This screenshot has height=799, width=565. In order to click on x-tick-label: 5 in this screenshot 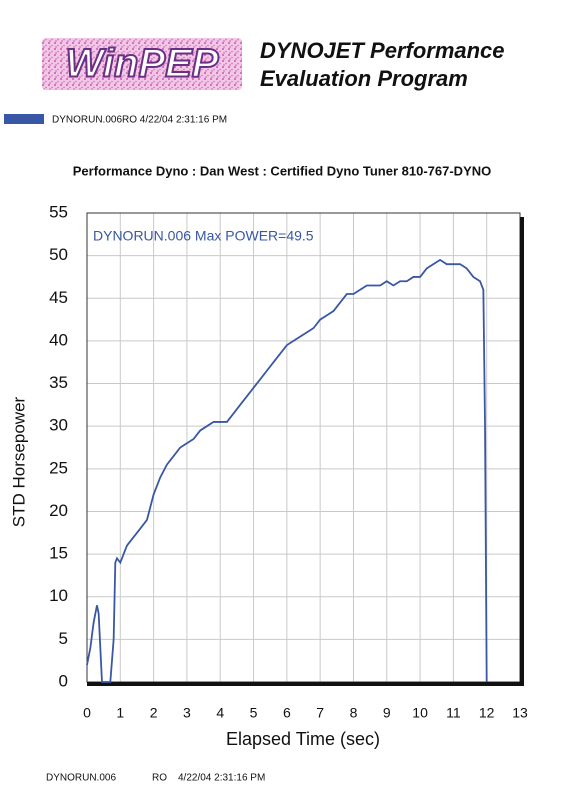, I will do `click(254, 713)`.